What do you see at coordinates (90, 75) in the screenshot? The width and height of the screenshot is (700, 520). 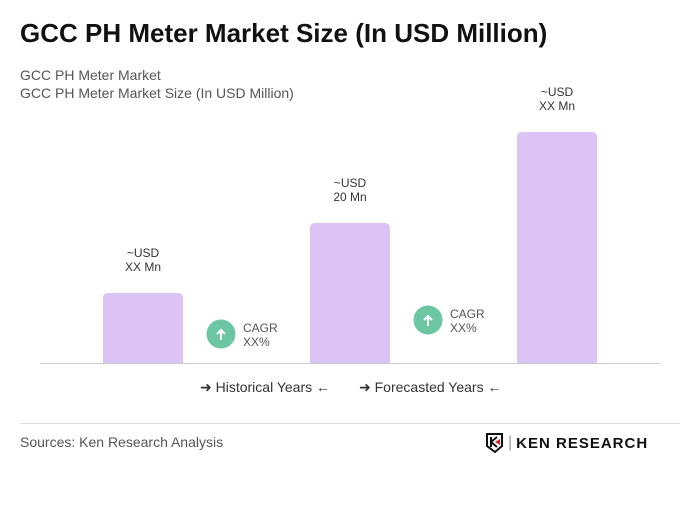 I see `subtitle: GCC PH Meter Market` at bounding box center [90, 75].